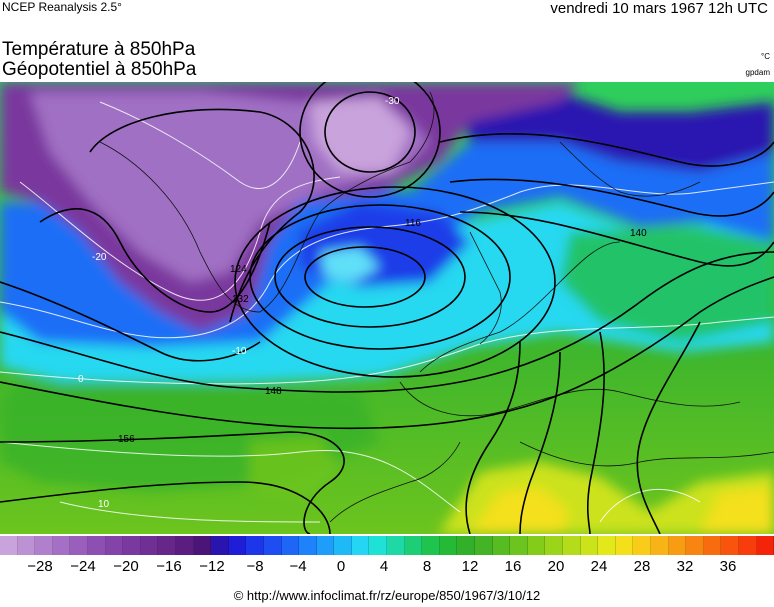 The width and height of the screenshot is (774, 607). I want to click on colorbar-tick-label: 4, so click(384, 566).